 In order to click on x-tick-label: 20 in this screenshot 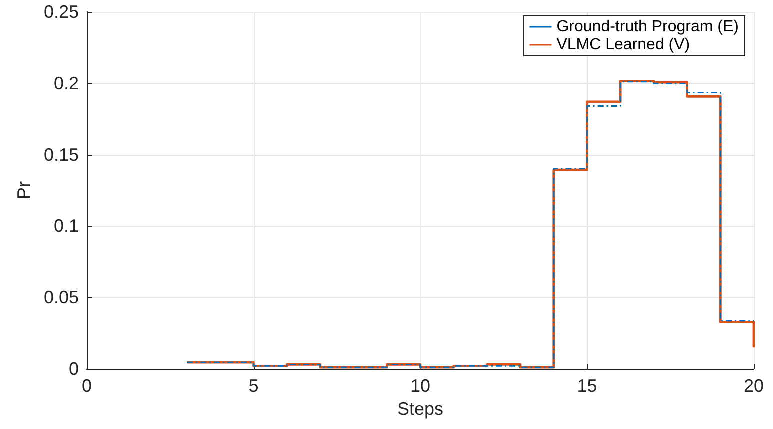, I will do `click(754, 386)`.